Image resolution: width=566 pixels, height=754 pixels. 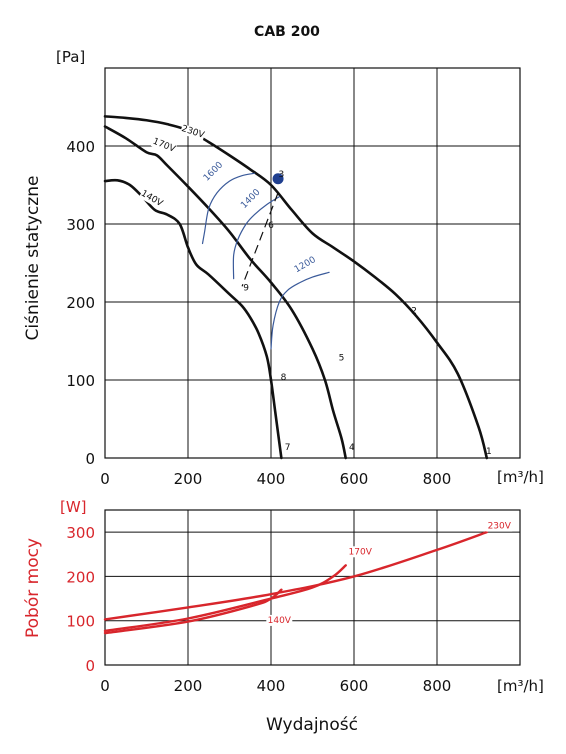 What do you see at coordinates (80, 303) in the screenshot?
I see `top-y-tick-label: 200` at bounding box center [80, 303].